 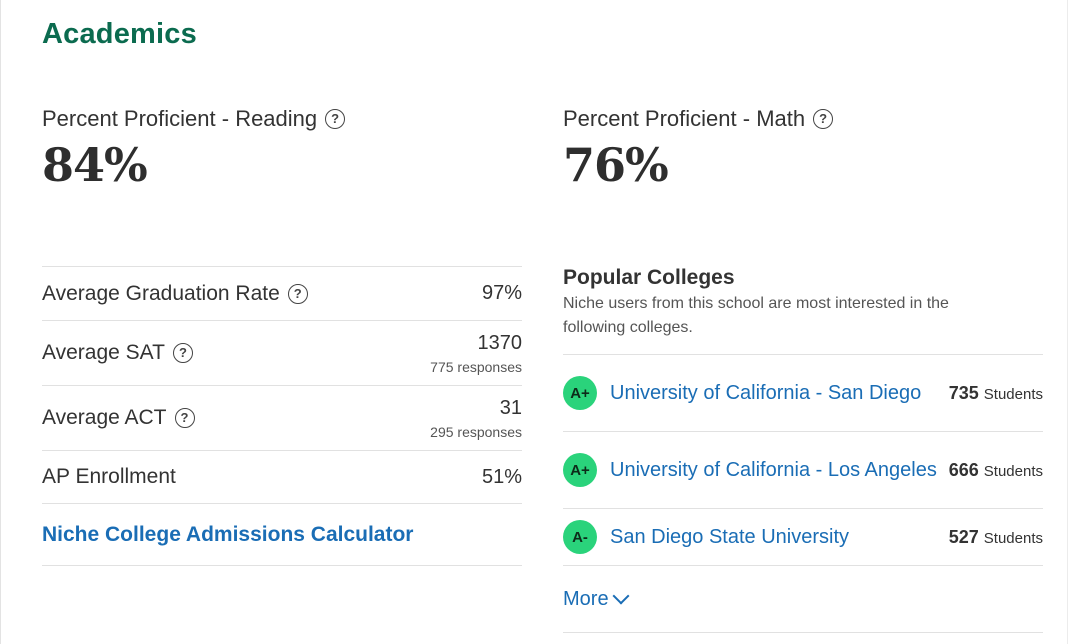 I want to click on stat-value: 31, so click(x=510, y=407).